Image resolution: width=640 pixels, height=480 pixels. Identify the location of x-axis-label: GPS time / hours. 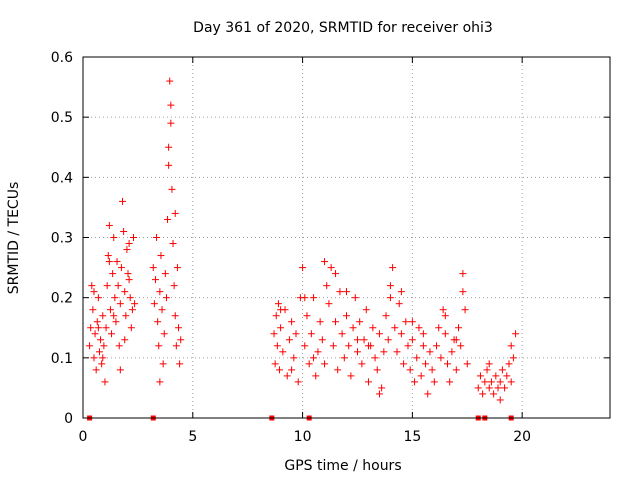
(342, 466).